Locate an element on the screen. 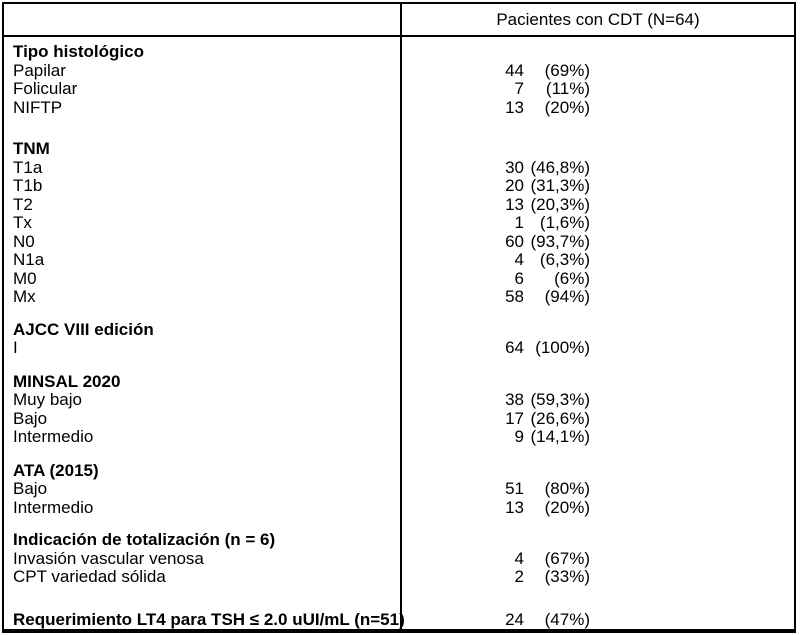 Image resolution: width=800 pixels, height=635 pixels. table-section: AJCC VIII edición I 64 (100%) is located at coordinates (399, 338).